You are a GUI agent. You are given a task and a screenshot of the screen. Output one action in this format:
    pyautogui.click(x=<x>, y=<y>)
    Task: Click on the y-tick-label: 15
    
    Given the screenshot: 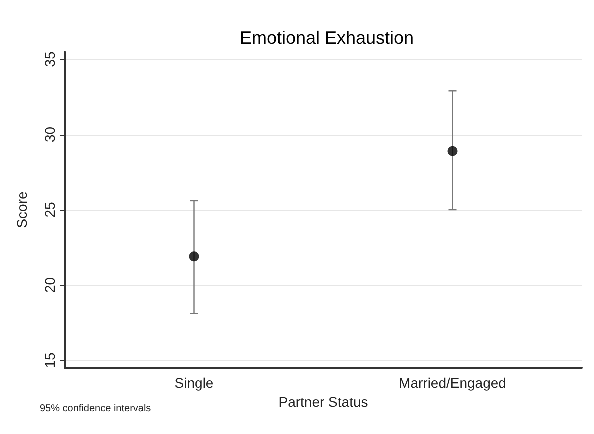 What is the action you would take?
    pyautogui.click(x=50, y=360)
    